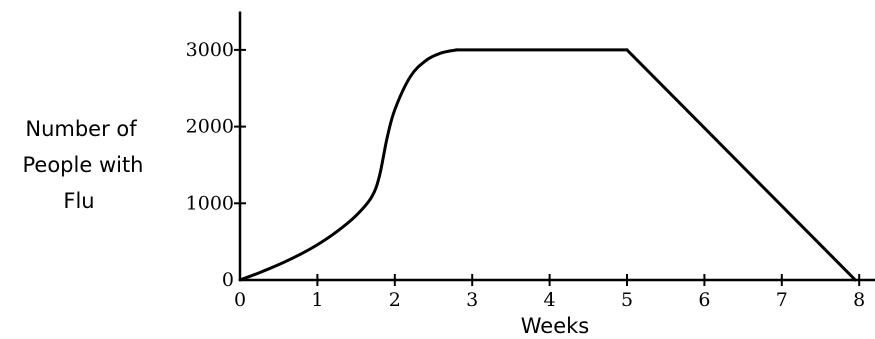  I want to click on x-tick-label: 8, so click(859, 300).